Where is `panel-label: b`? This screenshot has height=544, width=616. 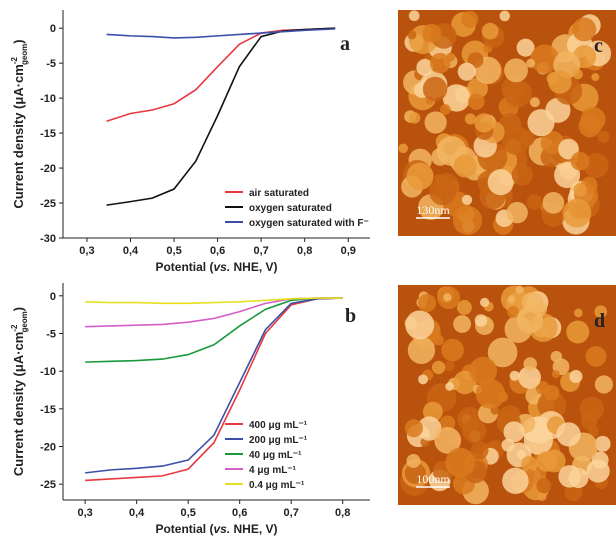
panel-label: b is located at coordinates (350, 316).